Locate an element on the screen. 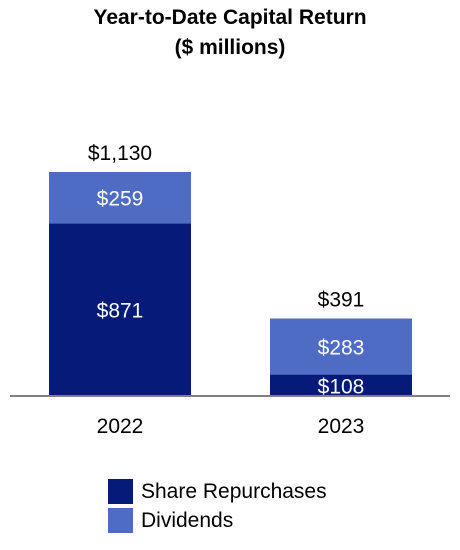  legend: Share Repurchases Dividends is located at coordinates (217, 506).